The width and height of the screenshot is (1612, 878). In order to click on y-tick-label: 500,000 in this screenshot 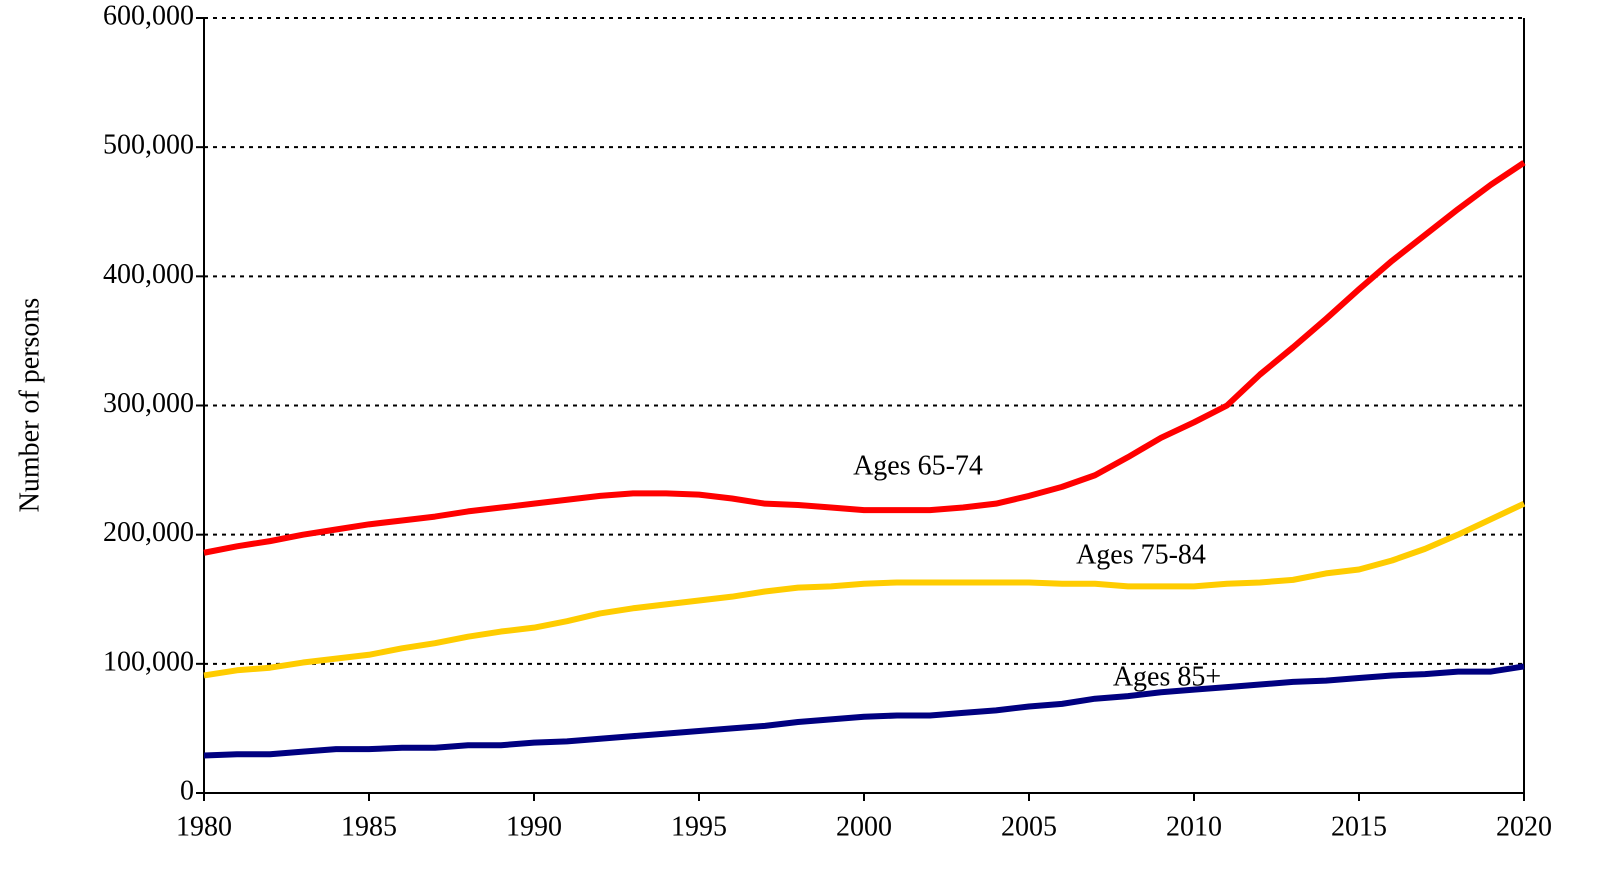, I will do `click(148, 145)`.